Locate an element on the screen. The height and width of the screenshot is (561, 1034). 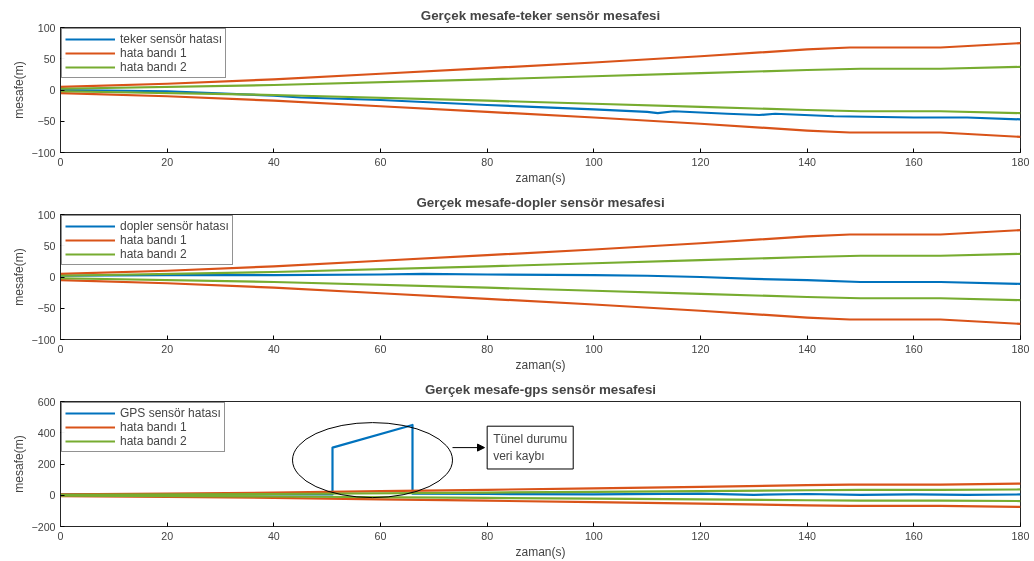
chart-title: Gerçek mesafe-gps sensör mesafesi is located at coordinates (540, 389).